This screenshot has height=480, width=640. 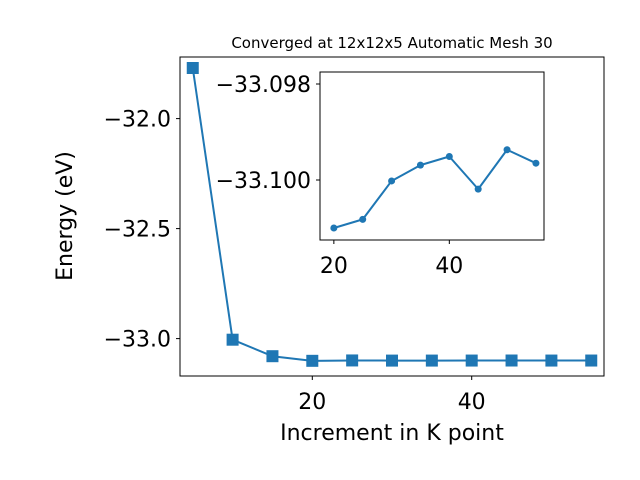 I want to click on main-y-tick-label: −32.0, so click(x=137, y=120).